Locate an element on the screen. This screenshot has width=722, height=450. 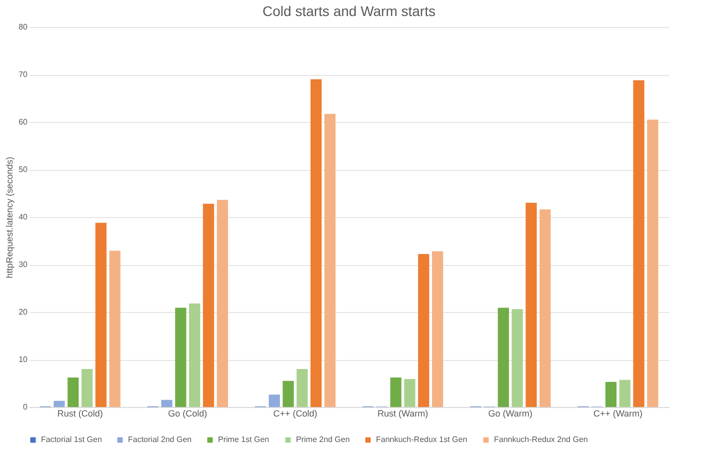
legend-label: Fannkuch-Redux 2nd Gen is located at coordinates (541, 439).